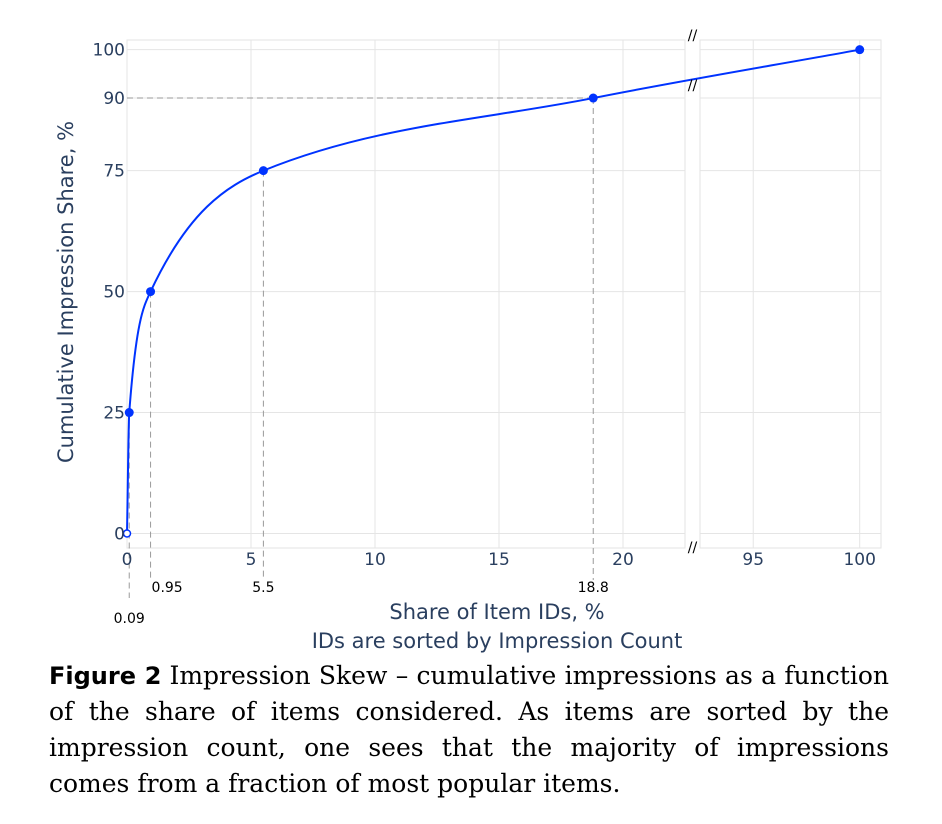 This screenshot has height=824, width=942. Describe the element at coordinates (129, 619) in the screenshot. I see `x-annotation-label: 0.09` at that location.